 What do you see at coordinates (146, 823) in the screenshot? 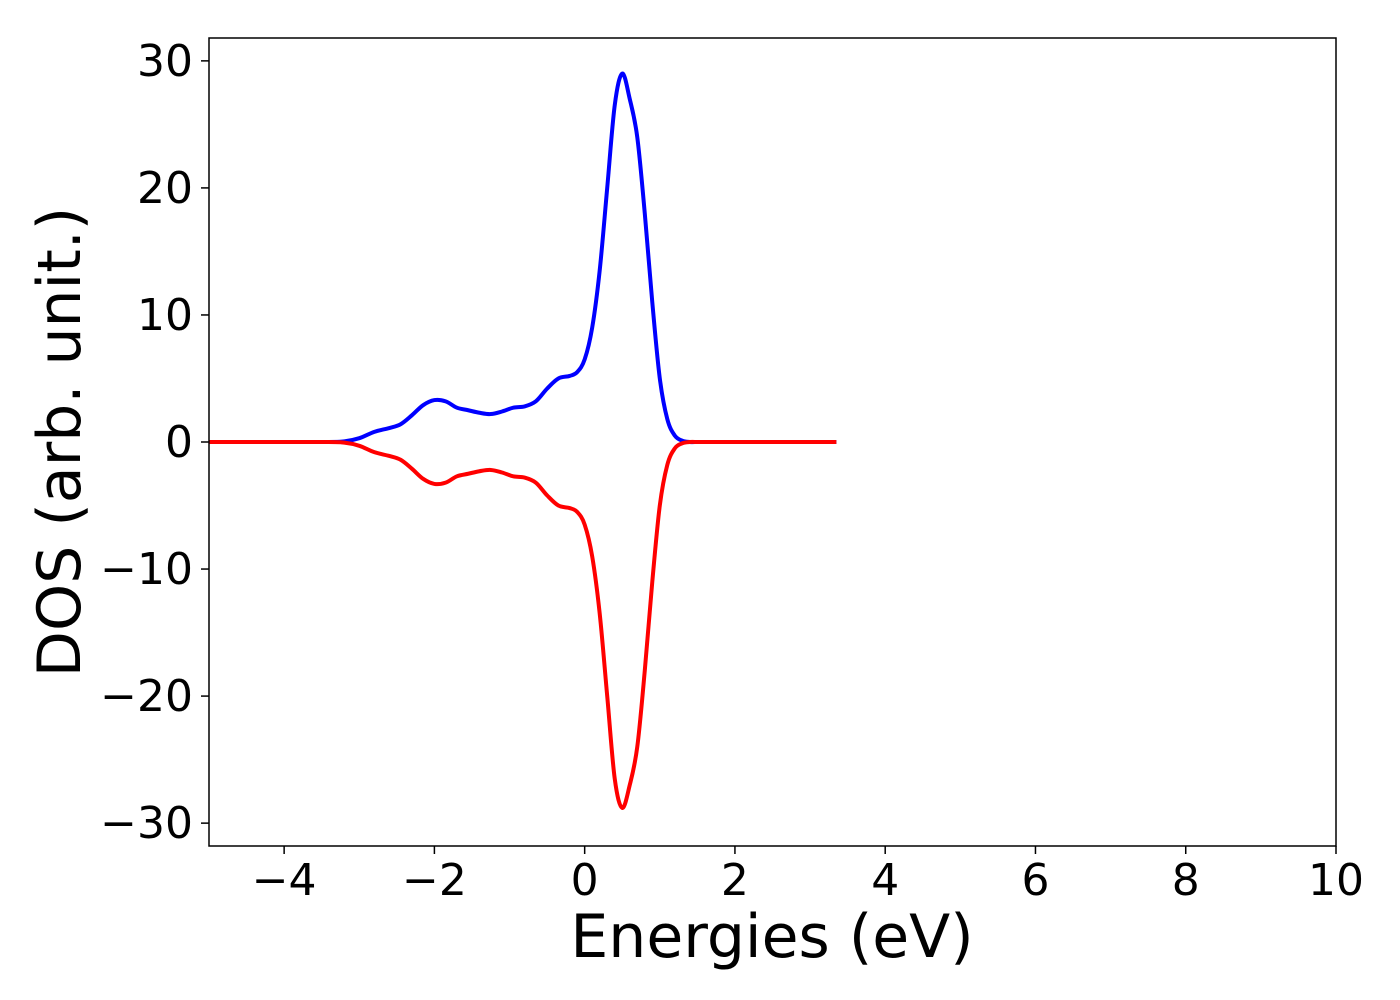
I see `y-tick-label: −30` at bounding box center [146, 823].